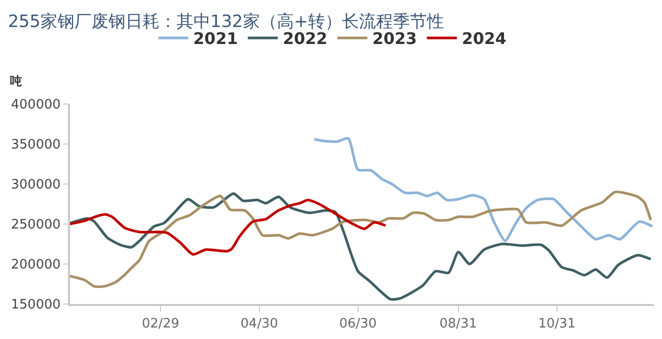 The height and width of the screenshot is (339, 662). Describe the element at coordinates (228, 227) in the screenshot. I see `line-series` at that location.